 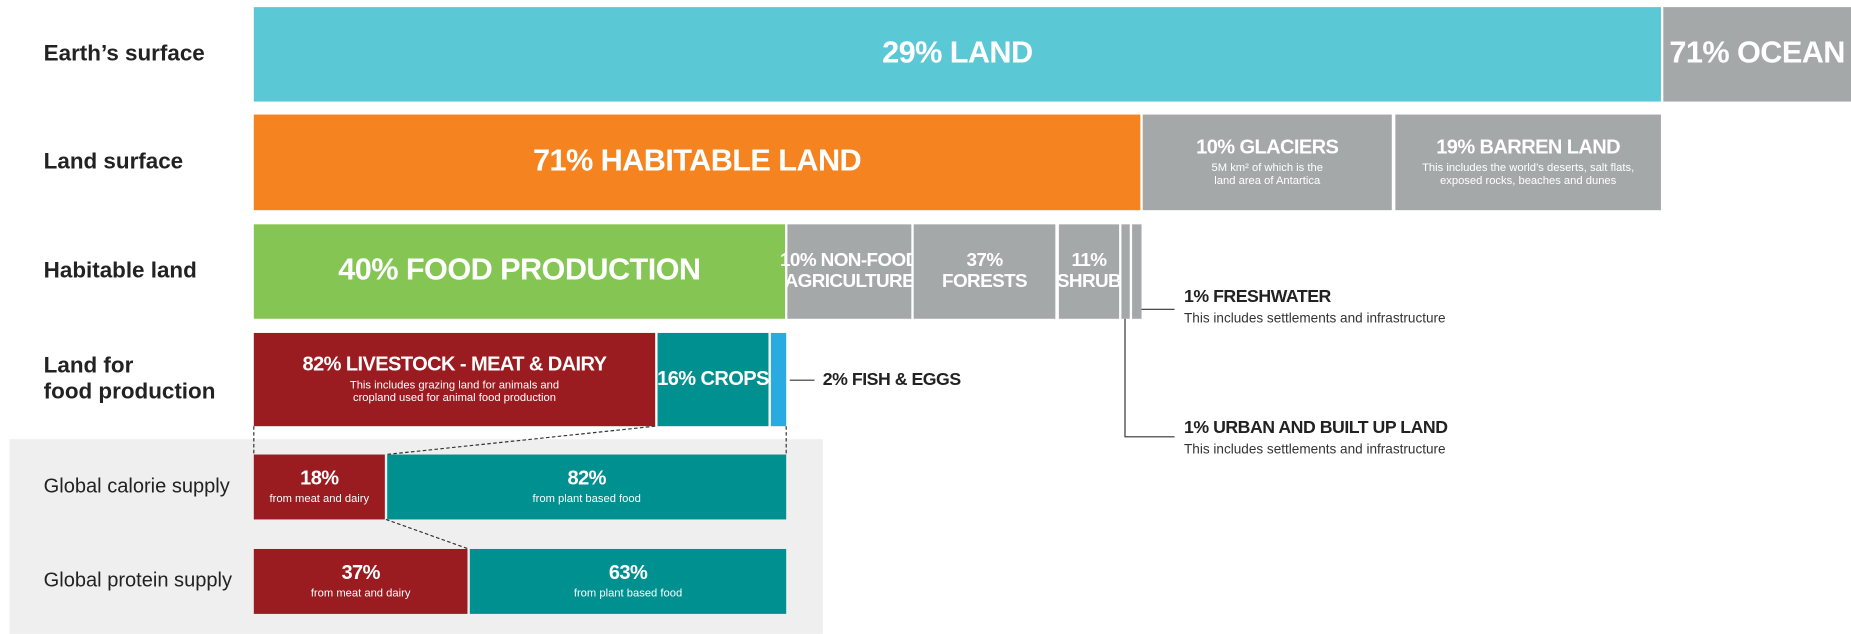 I want to click on segment-subtitle: cropland used for animal food production, so click(x=454, y=398).